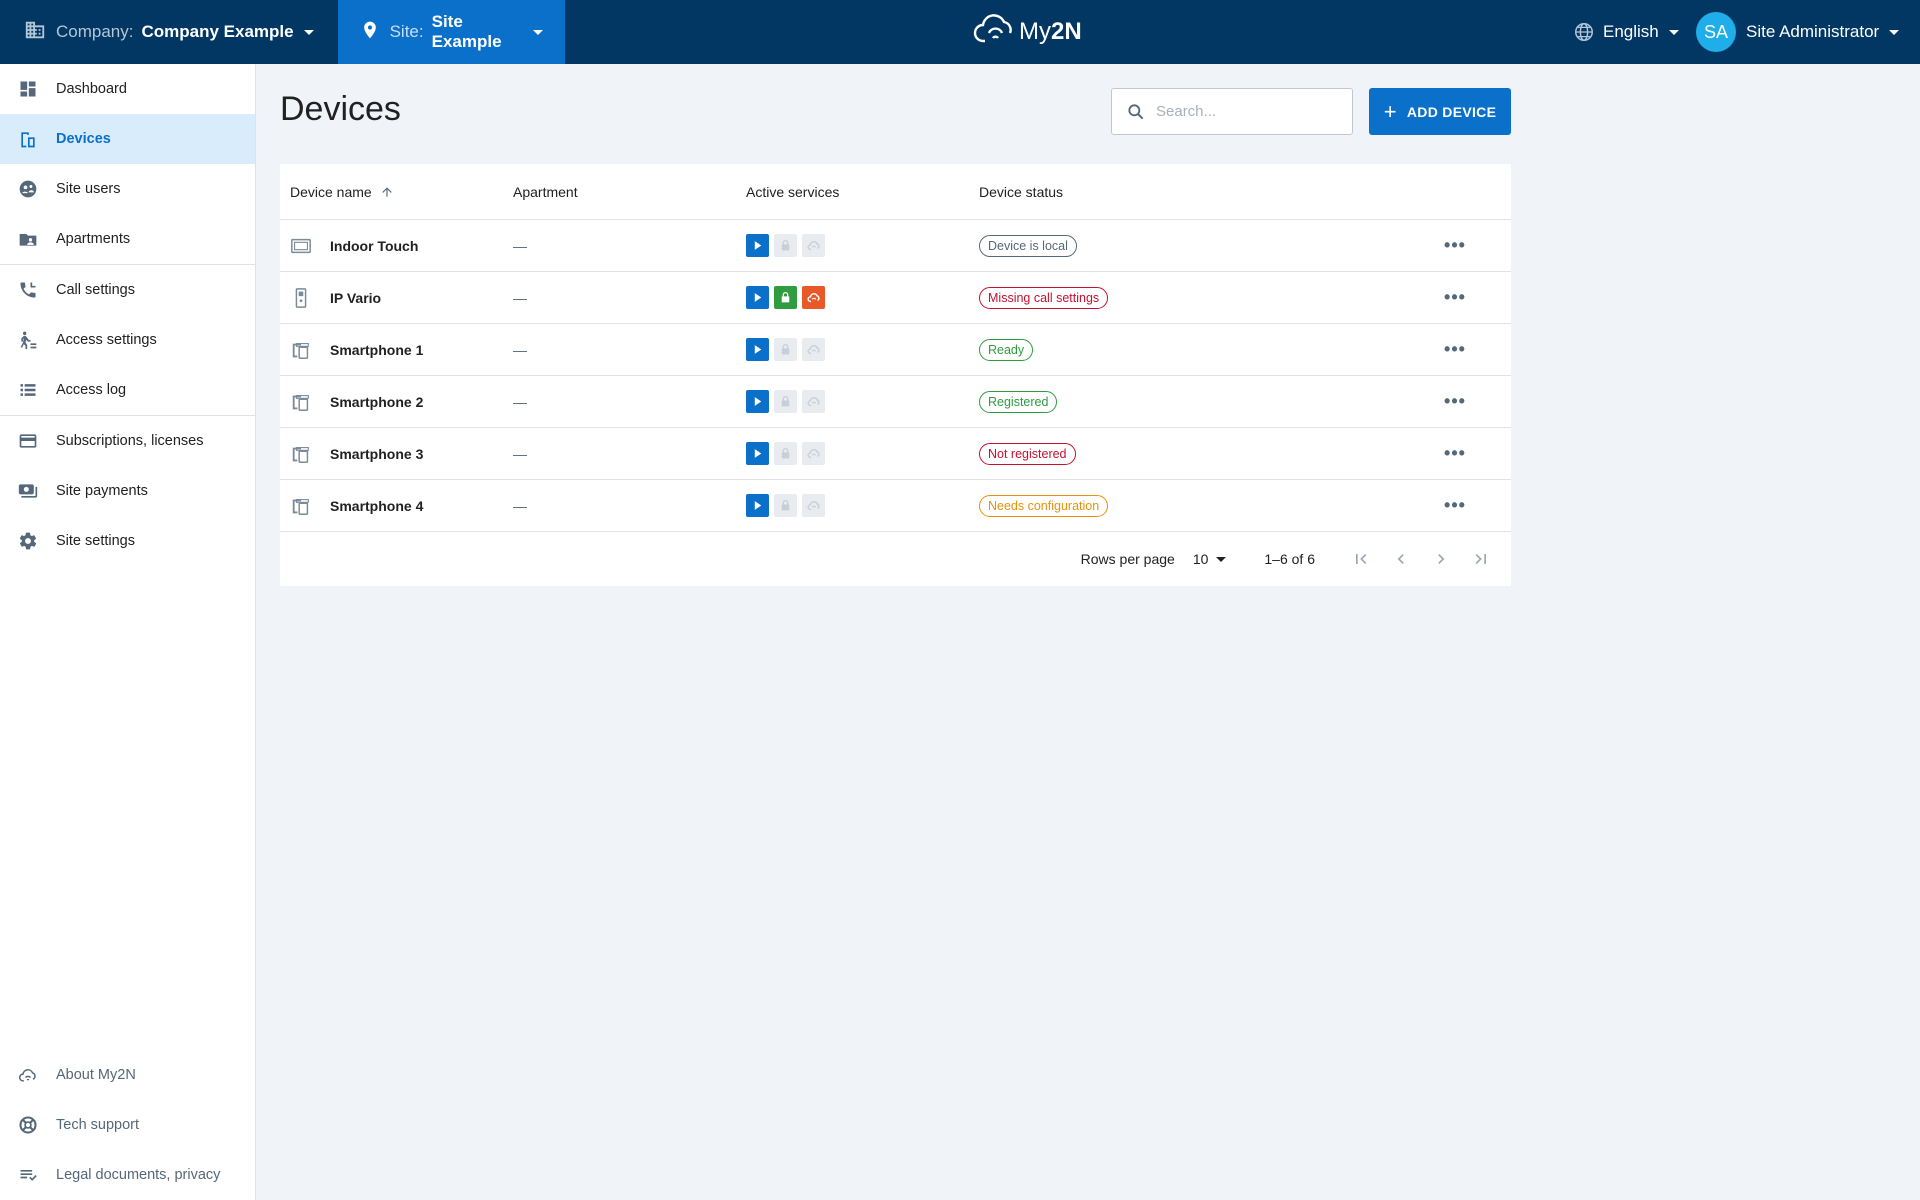 This screenshot has height=1200, width=1920. What do you see at coordinates (1361, 559) in the screenshot?
I see `first-page-button` at bounding box center [1361, 559].